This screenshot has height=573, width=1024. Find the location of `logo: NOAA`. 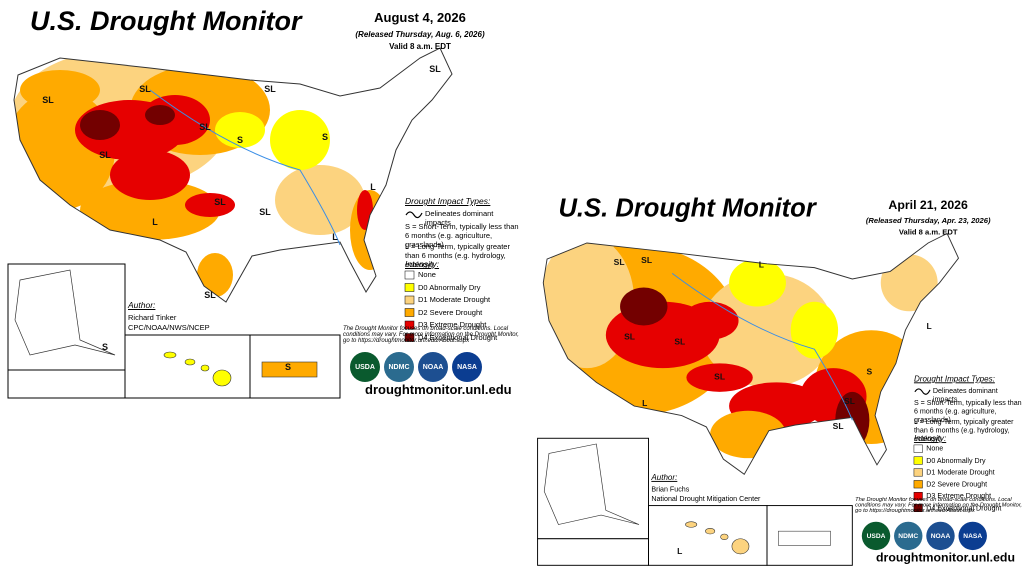

logo: NOAA is located at coordinates (433, 367).